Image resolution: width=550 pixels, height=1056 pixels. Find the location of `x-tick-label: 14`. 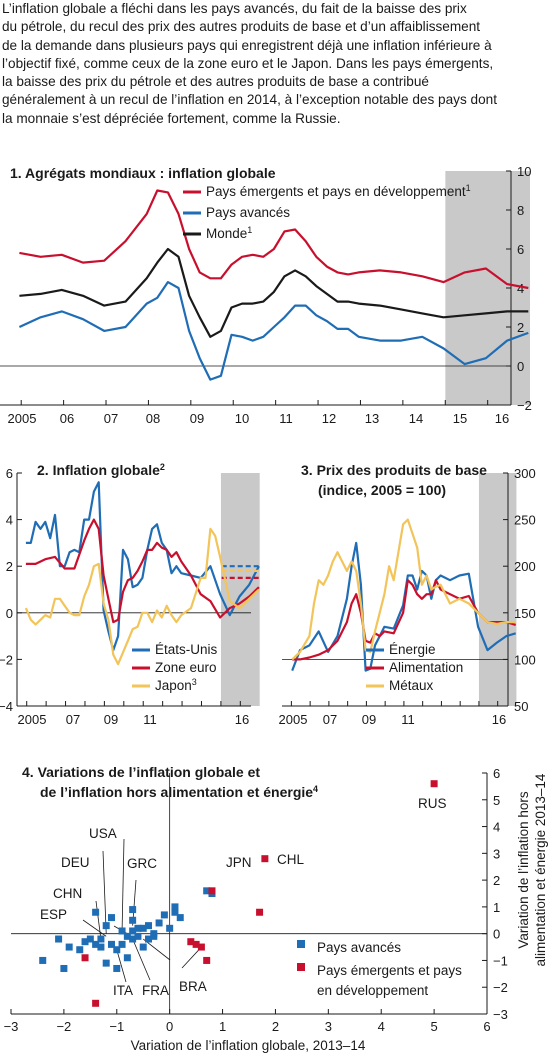

x-tick-label: 14 is located at coordinates (416, 418).